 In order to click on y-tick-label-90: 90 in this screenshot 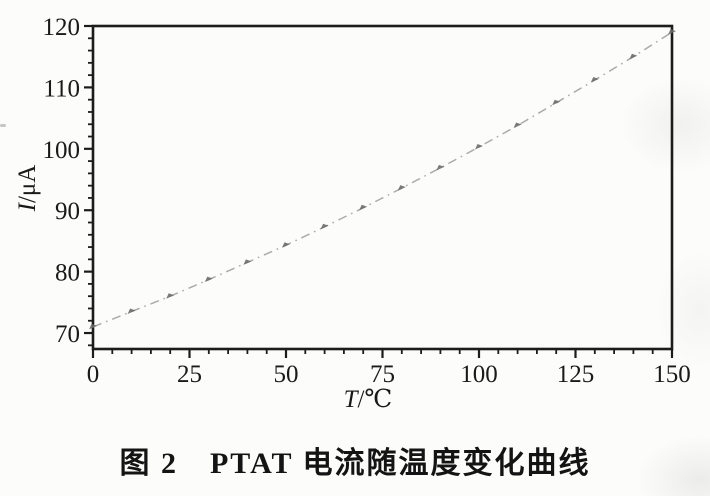, I will do `click(67, 211)`.